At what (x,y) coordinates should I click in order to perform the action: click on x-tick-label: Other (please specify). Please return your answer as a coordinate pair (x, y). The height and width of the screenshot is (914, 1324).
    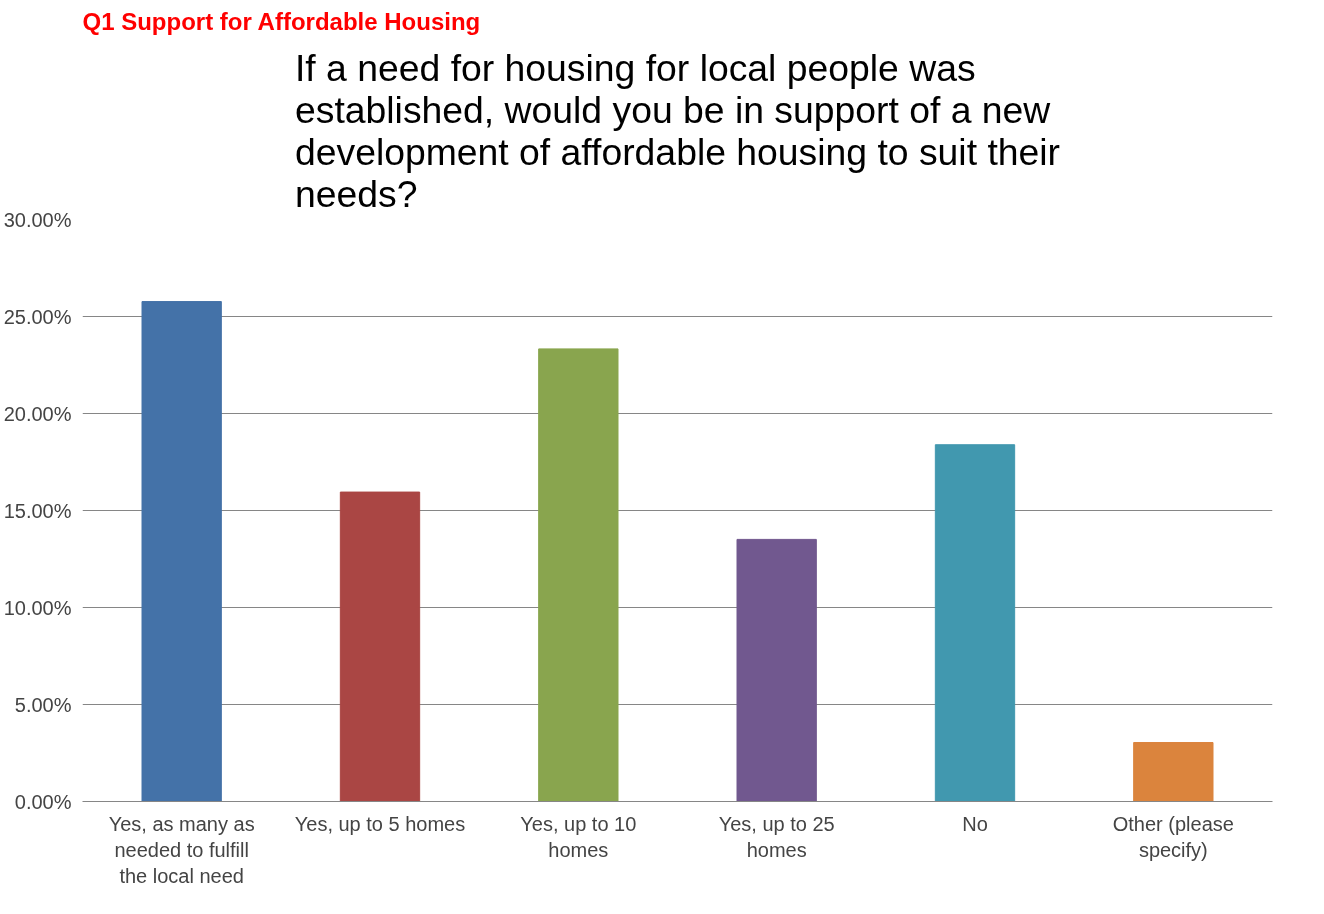
    Looking at the image, I should click on (1173, 836).